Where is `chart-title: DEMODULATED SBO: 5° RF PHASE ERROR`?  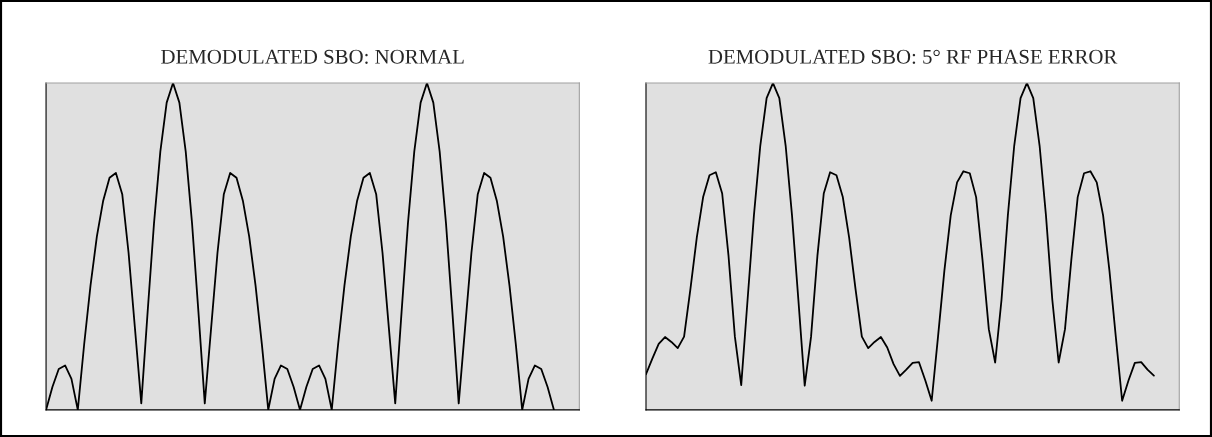 chart-title: DEMODULATED SBO: 5° RF PHASE ERROR is located at coordinates (913, 56).